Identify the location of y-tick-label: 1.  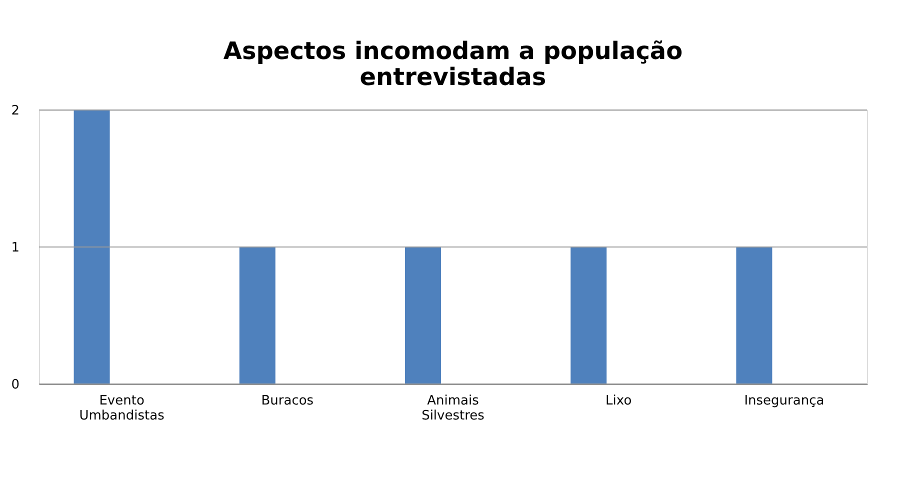
(15, 248).